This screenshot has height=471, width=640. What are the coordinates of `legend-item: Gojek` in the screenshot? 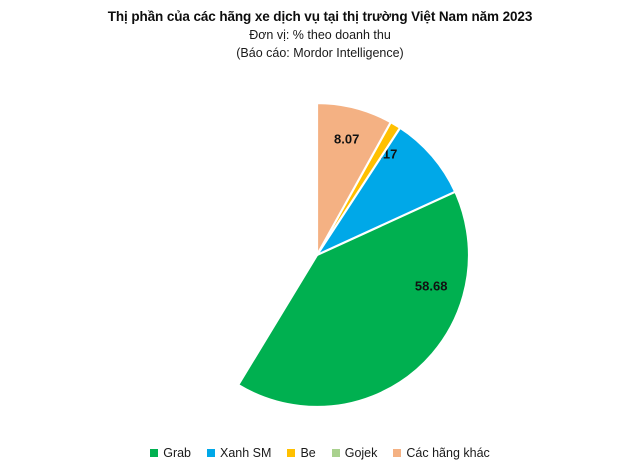 It's located at (354, 453).